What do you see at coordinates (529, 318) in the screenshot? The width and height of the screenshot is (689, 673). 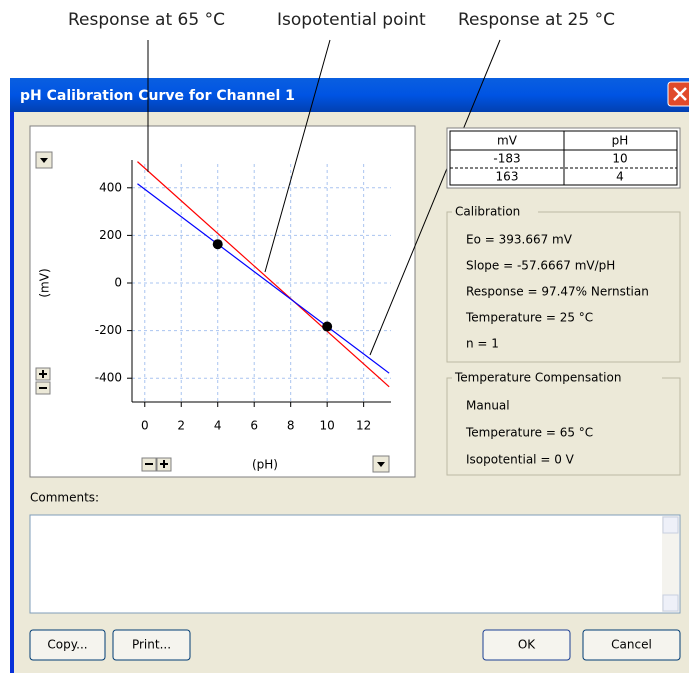 I see `calibration-line: Temperature = 25 °C` at bounding box center [529, 318].